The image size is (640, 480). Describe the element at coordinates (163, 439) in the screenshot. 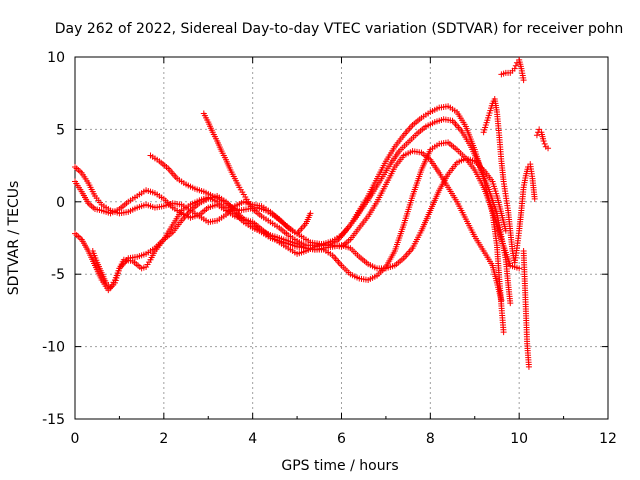

I see `x-tick-label: 2` at that location.